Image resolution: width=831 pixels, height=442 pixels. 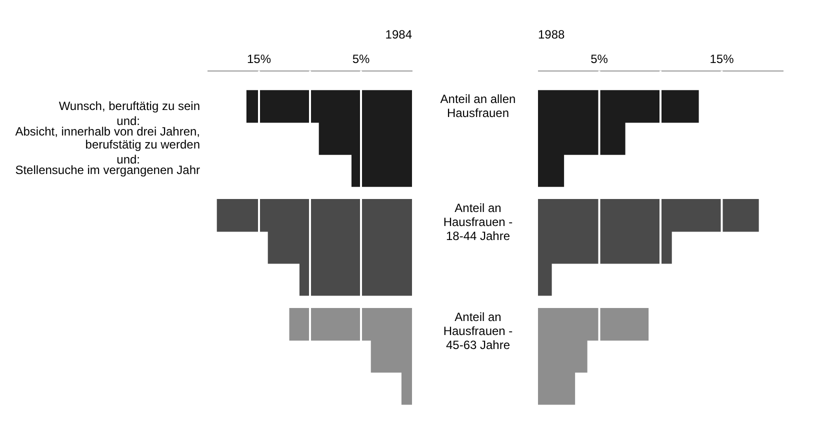 What do you see at coordinates (478, 222) in the screenshot?
I see `text: Anteil an Hausfrauen - 18-44 Jahre` at bounding box center [478, 222].